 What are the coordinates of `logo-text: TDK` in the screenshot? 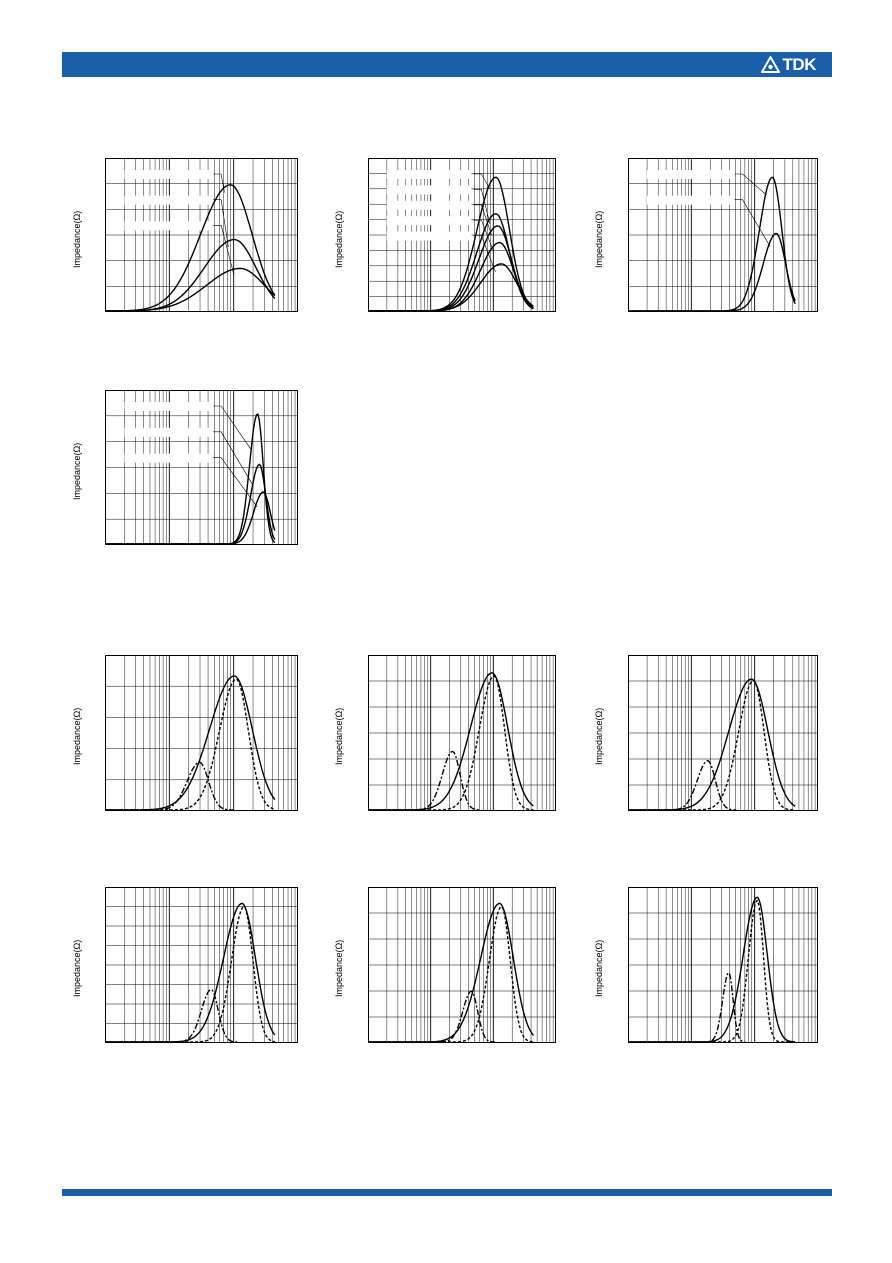 It's located at (799, 64).